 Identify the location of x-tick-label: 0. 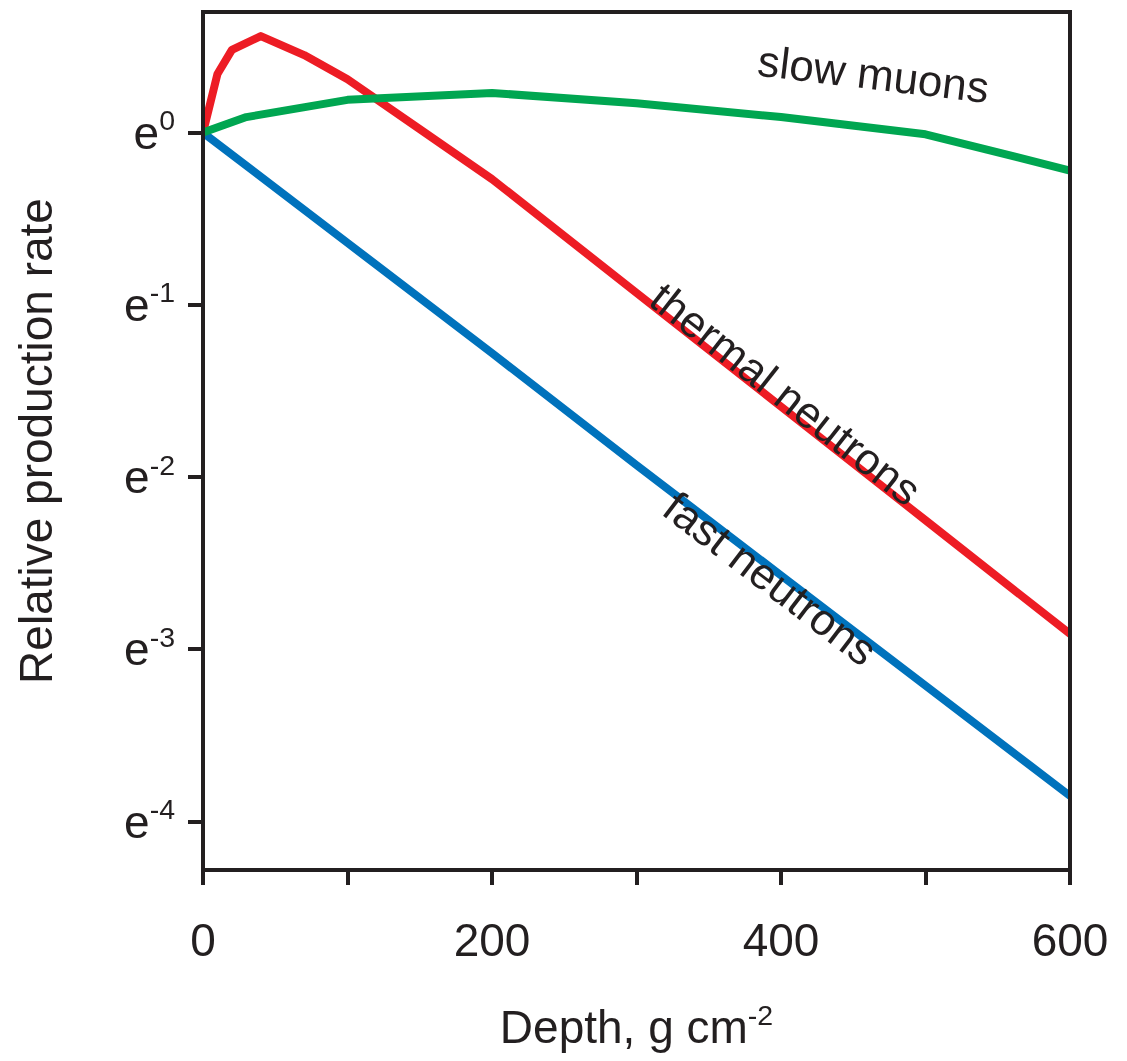
(203, 940).